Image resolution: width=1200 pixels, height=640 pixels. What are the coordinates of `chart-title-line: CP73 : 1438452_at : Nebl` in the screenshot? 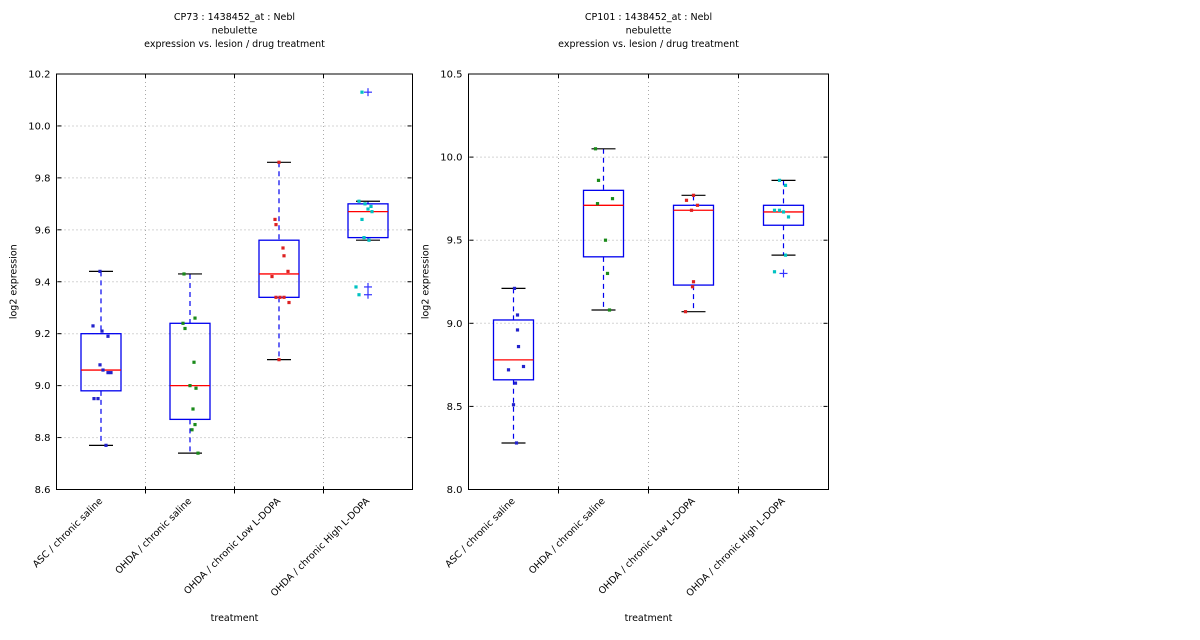 It's located at (234, 17).